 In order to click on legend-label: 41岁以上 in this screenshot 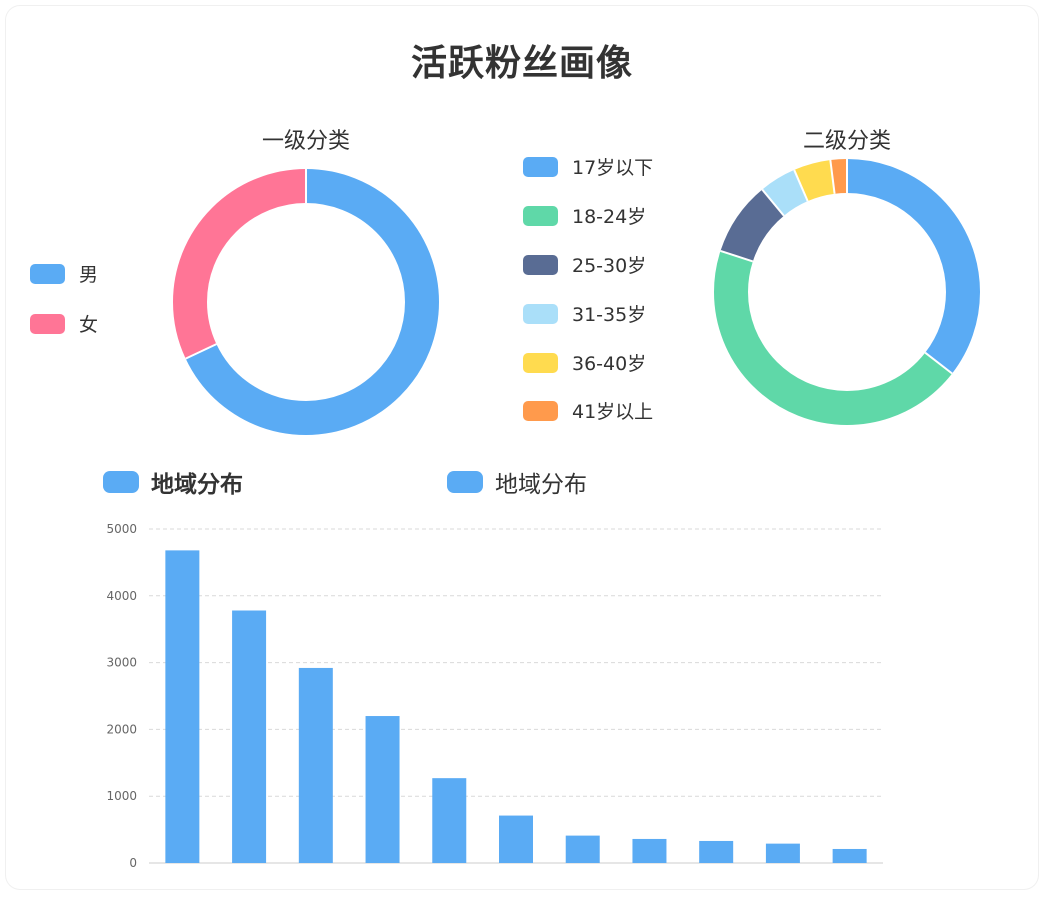, I will do `click(613, 412)`.